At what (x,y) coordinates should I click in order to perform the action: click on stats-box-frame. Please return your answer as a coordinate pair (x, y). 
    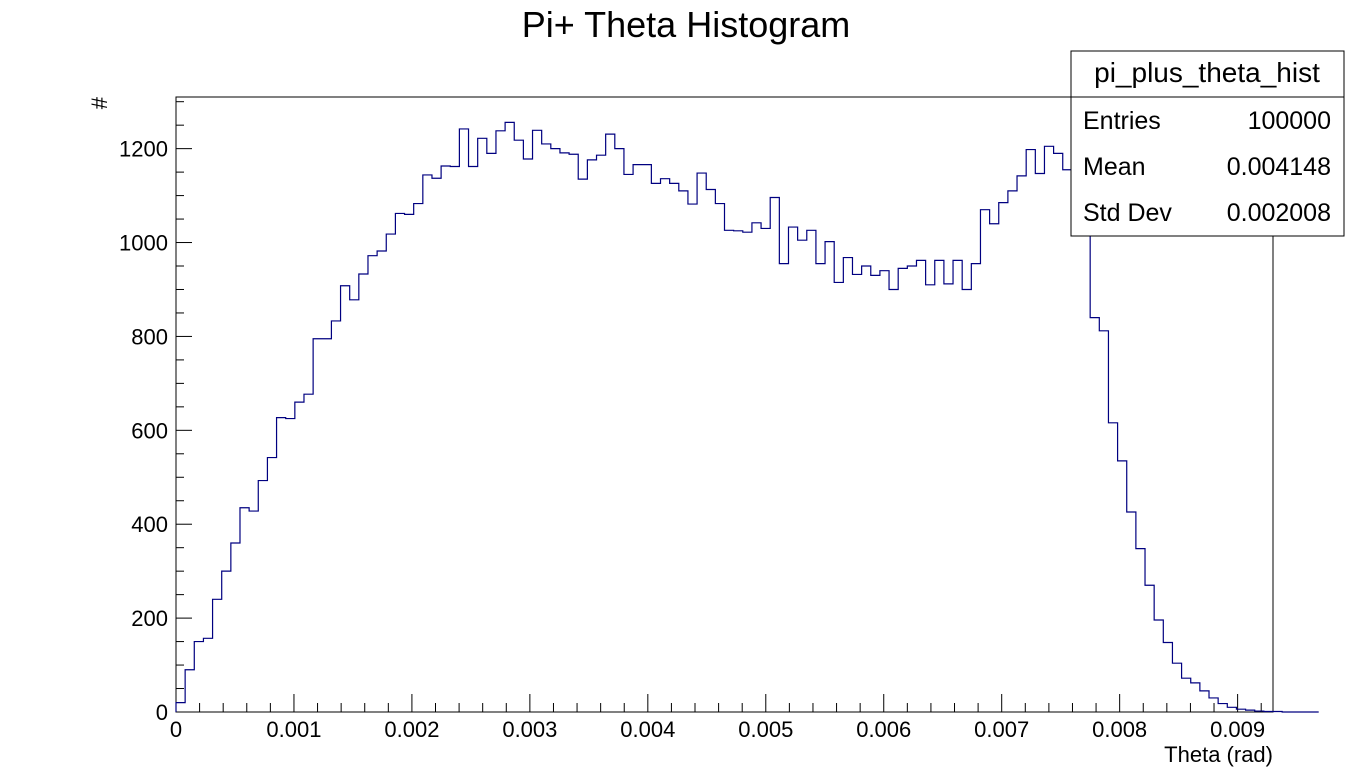
    Looking at the image, I should click on (1207, 143).